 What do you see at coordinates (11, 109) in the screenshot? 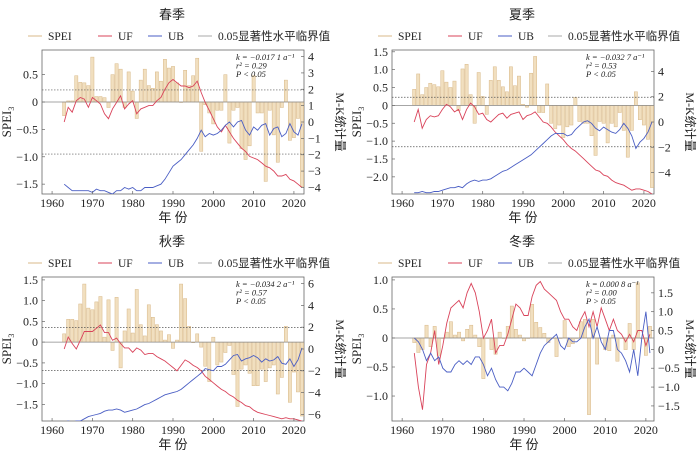
I see `y-left-axis-label-sub: 3` at bounding box center [11, 109].